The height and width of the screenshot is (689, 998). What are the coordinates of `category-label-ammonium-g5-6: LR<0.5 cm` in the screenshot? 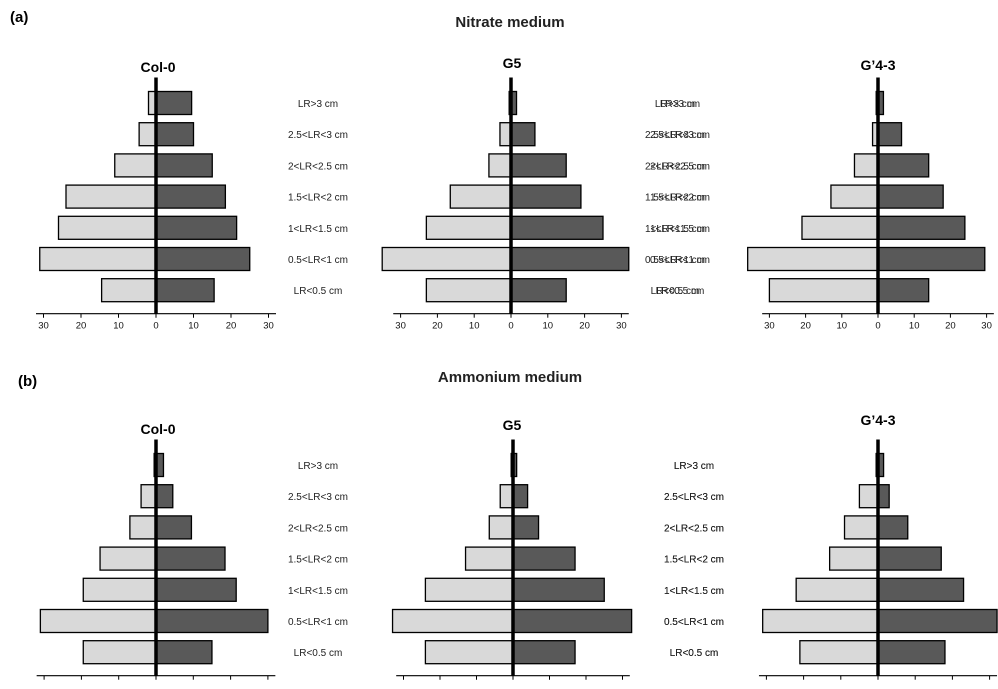 It's located at (694, 653).